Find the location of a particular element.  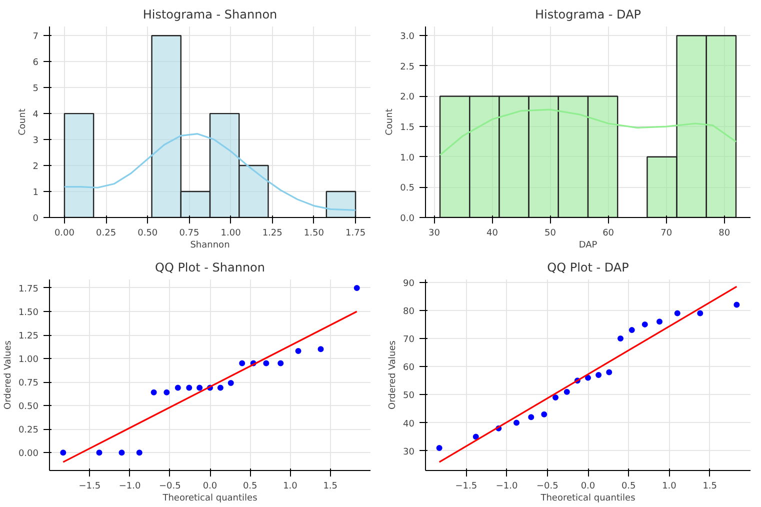

y-tick-label: 4 is located at coordinates (35, 115).